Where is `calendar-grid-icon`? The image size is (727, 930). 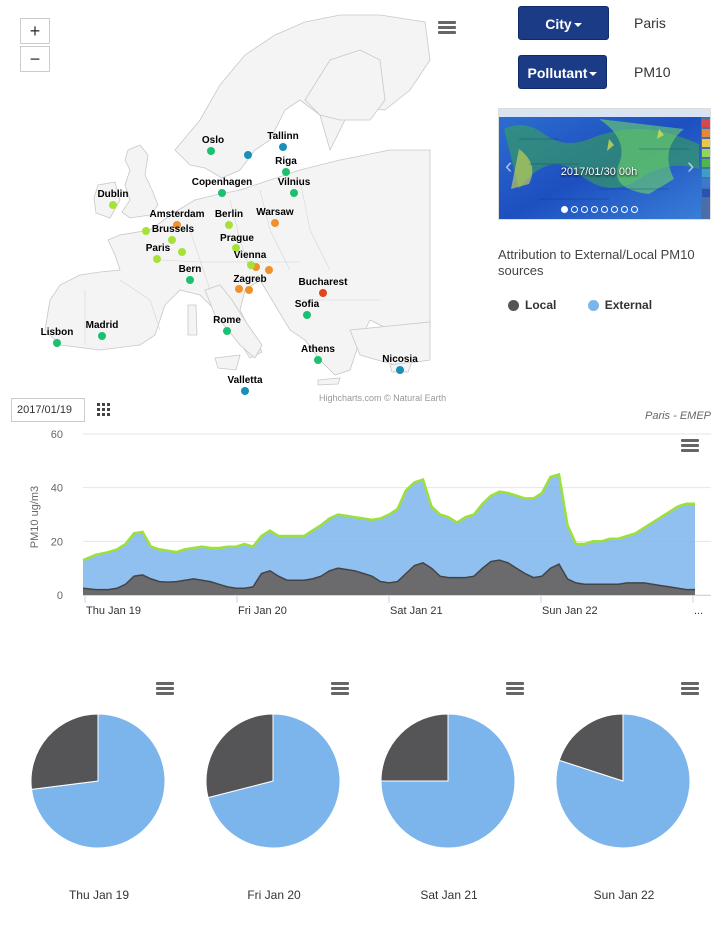 calendar-grid-icon is located at coordinates (104, 410).